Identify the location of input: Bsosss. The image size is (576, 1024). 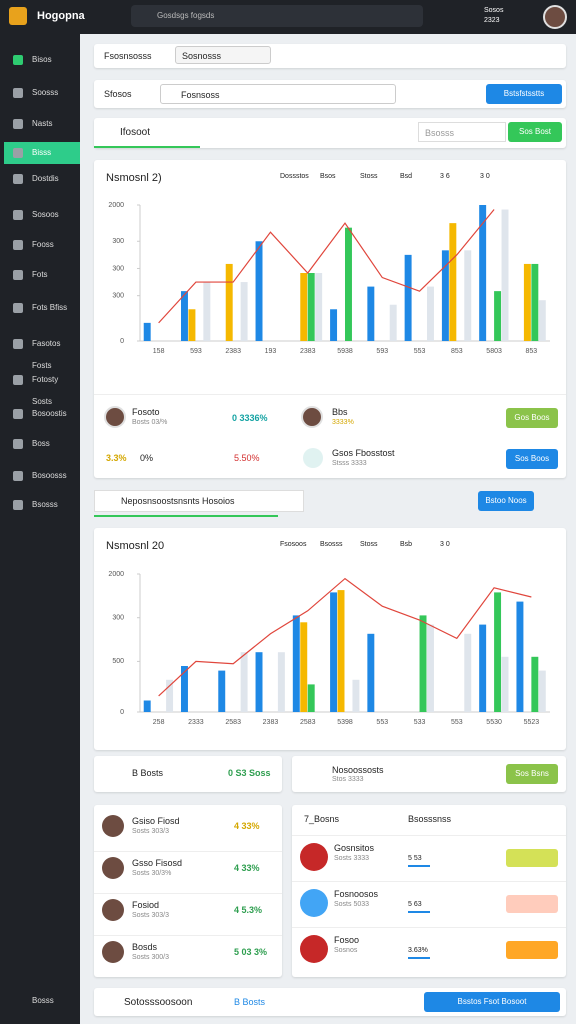
(462, 132).